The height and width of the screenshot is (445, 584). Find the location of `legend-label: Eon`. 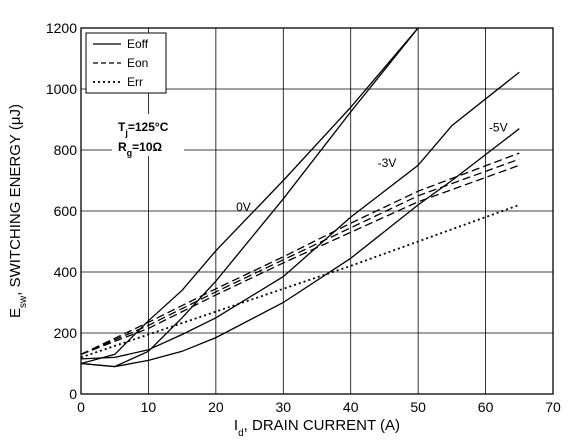

legend-label: Eon is located at coordinates (137, 63).